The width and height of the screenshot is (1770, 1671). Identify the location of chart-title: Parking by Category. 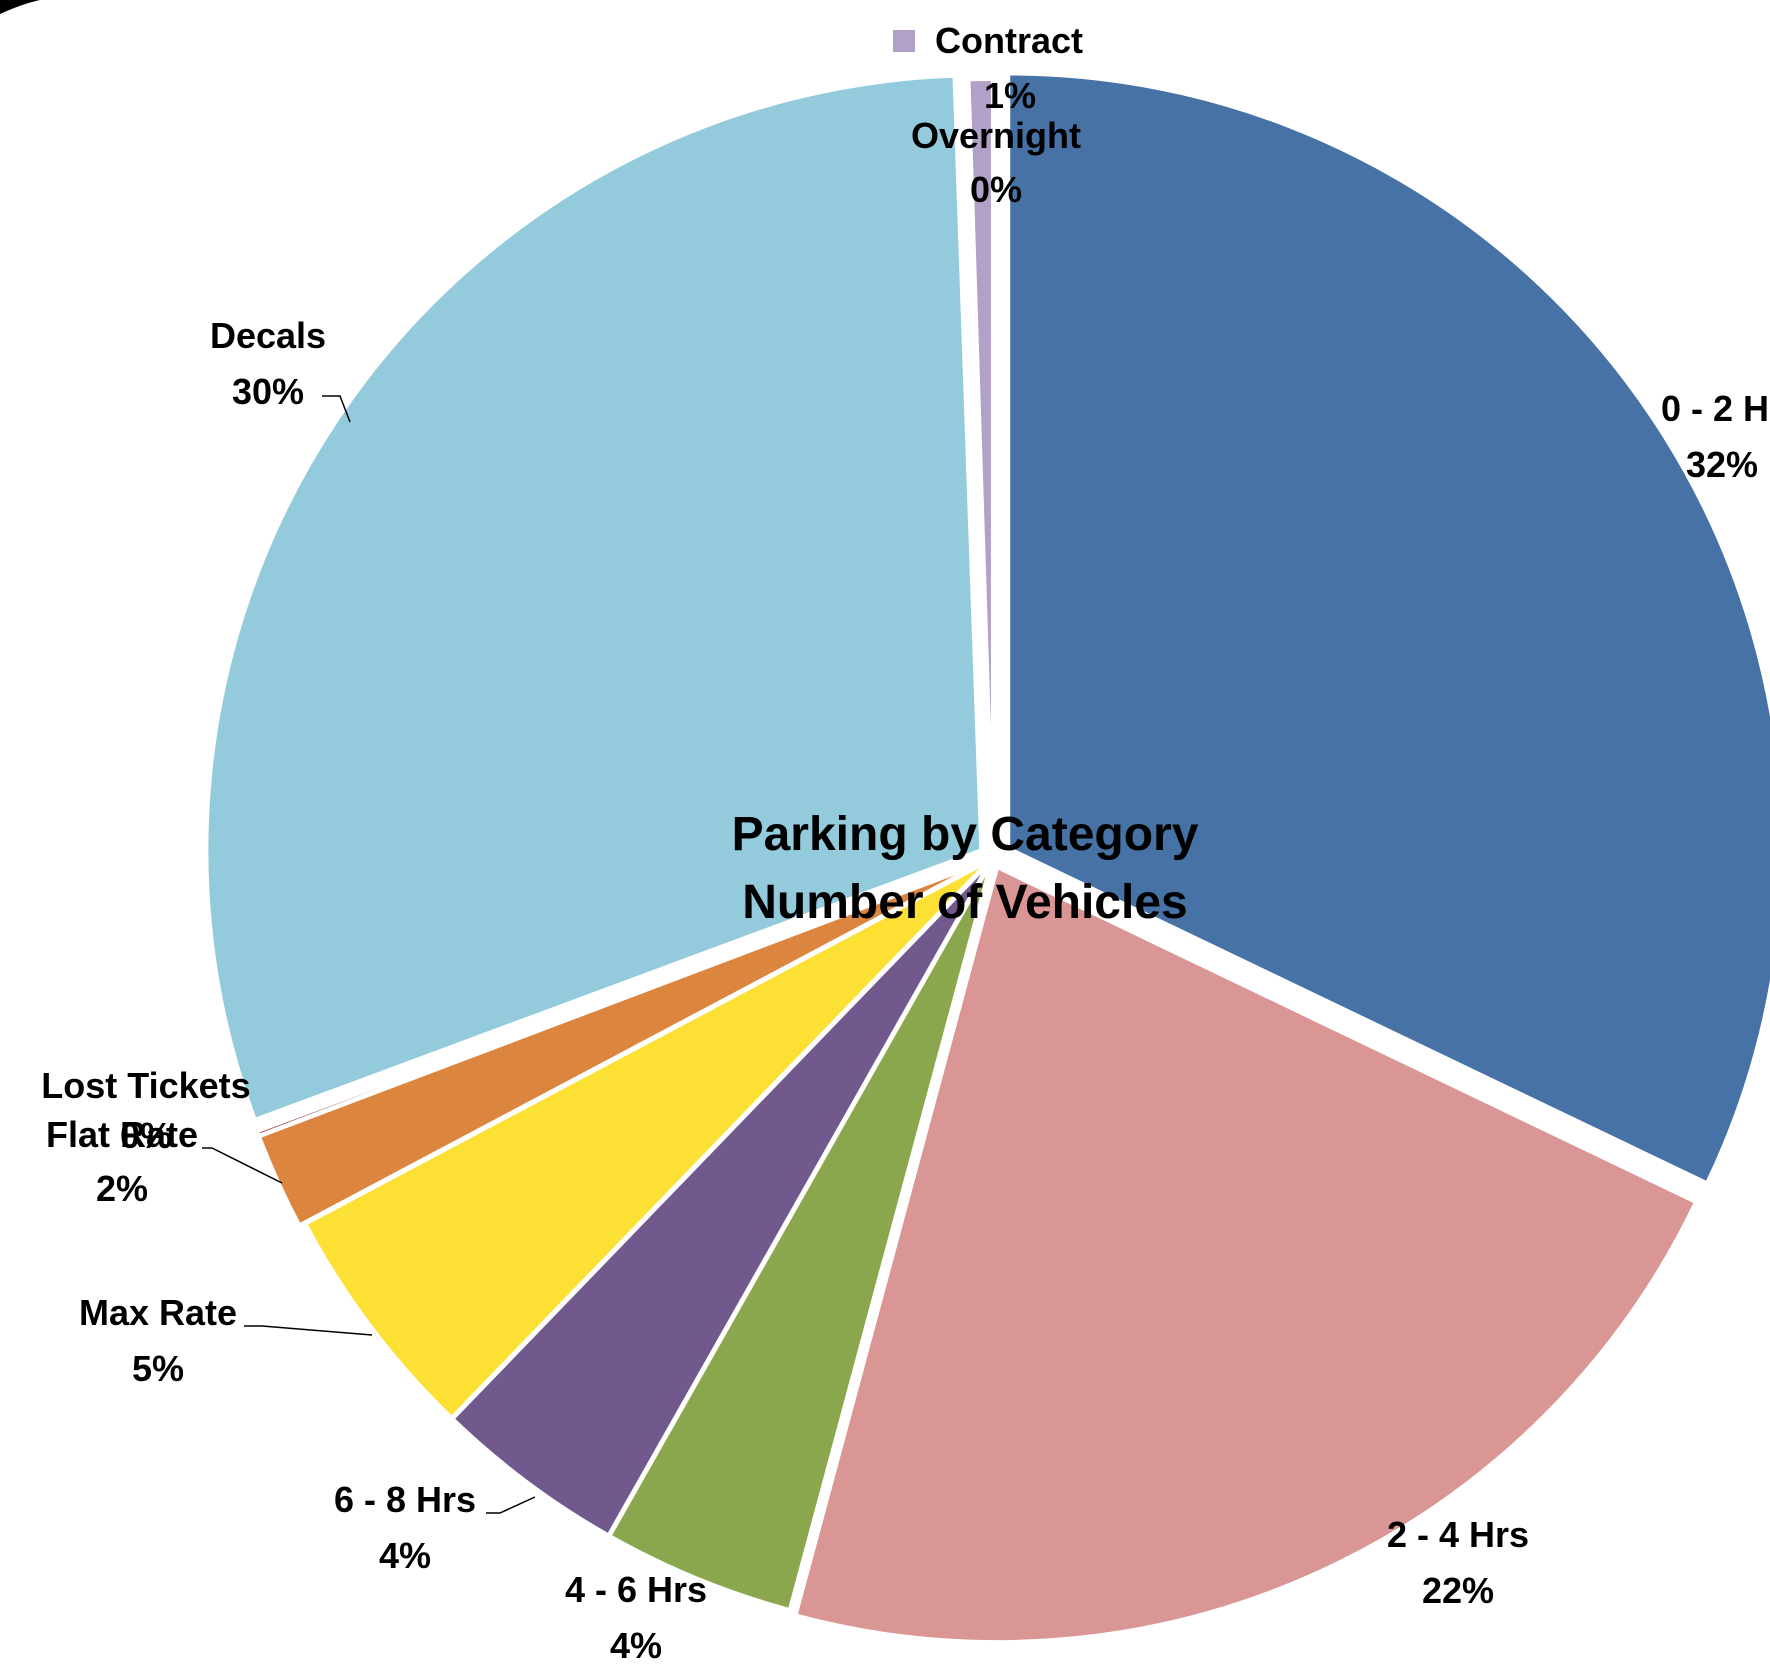
(965, 834).